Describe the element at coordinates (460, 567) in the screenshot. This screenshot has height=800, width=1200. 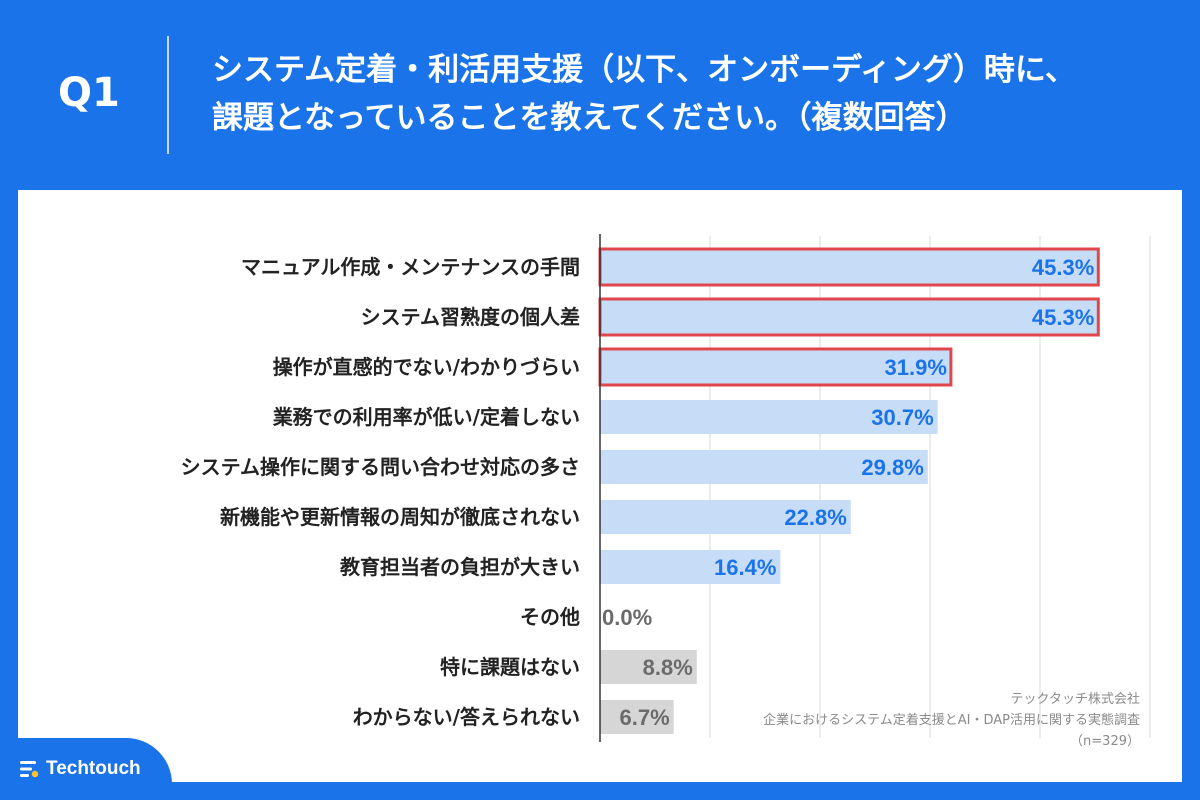
I see `category-label: 教育担当者の負担が大きい` at that location.